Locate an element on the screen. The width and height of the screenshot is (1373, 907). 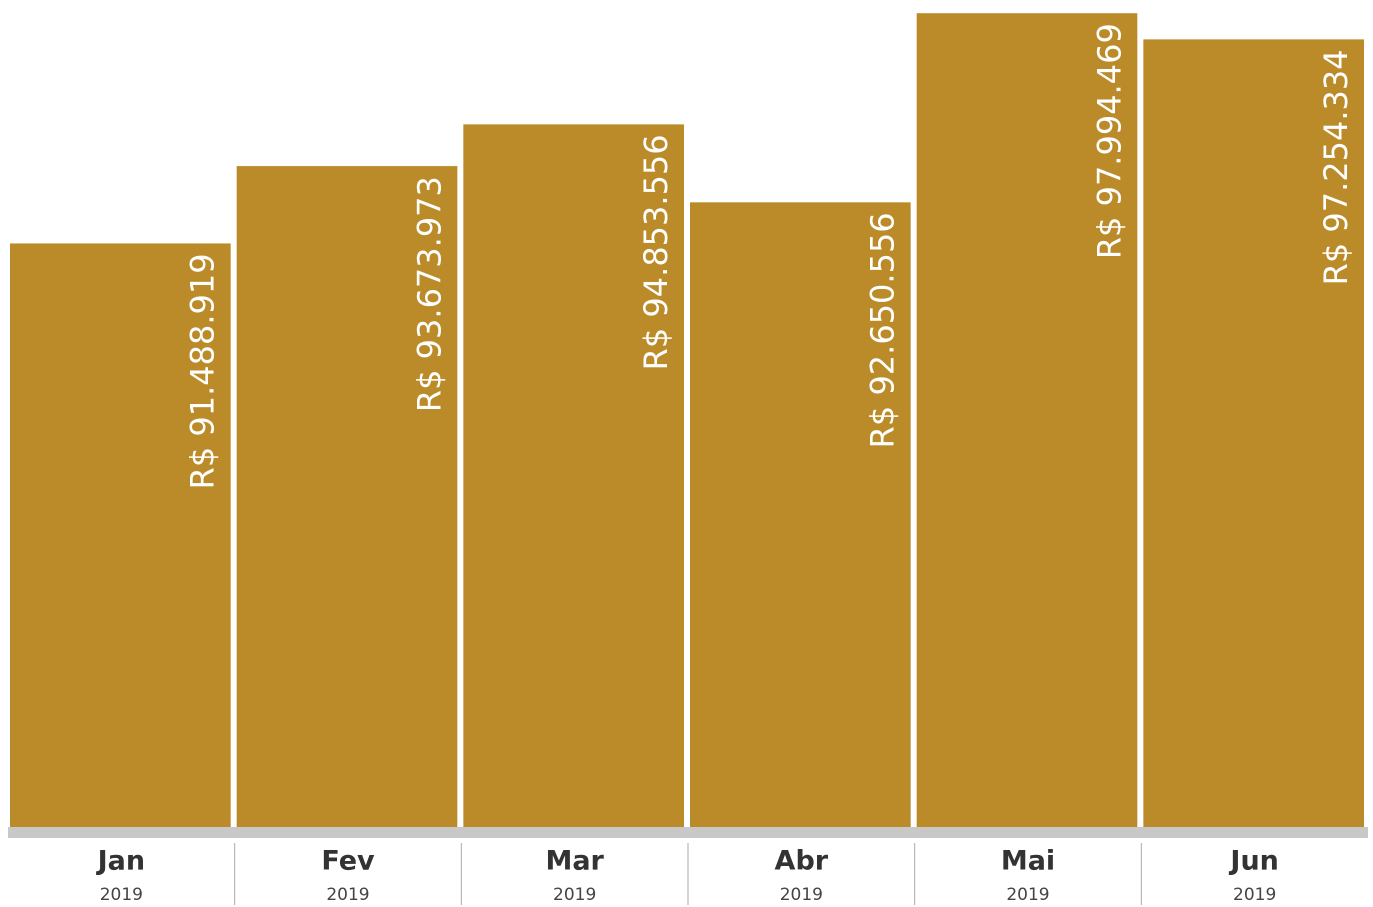
axis-baseline is located at coordinates (688, 832).